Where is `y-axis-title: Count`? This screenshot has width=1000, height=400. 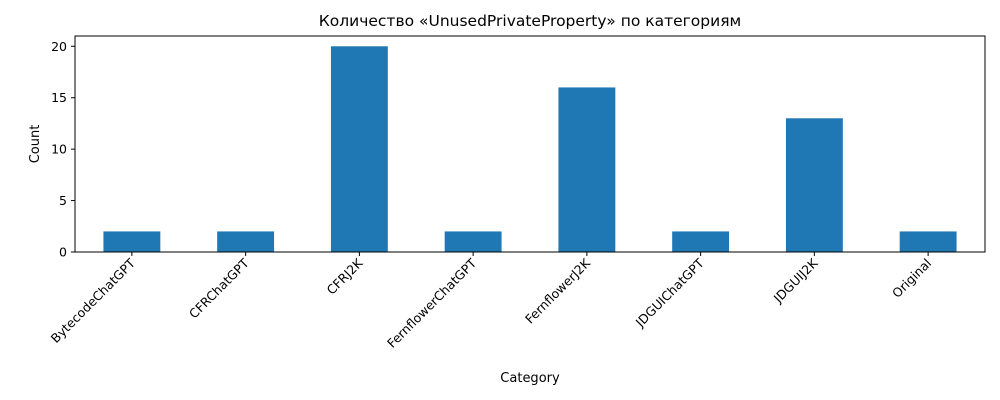
y-axis-title: Count is located at coordinates (35, 144).